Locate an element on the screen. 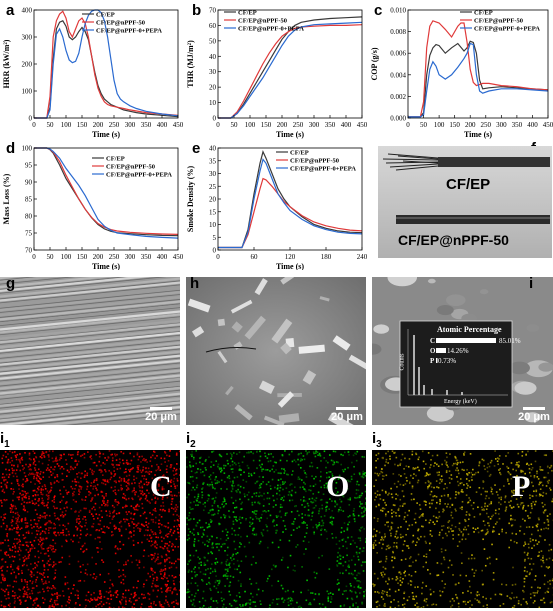  eds-row-p-val: 0.73% is located at coordinates (447, 361).